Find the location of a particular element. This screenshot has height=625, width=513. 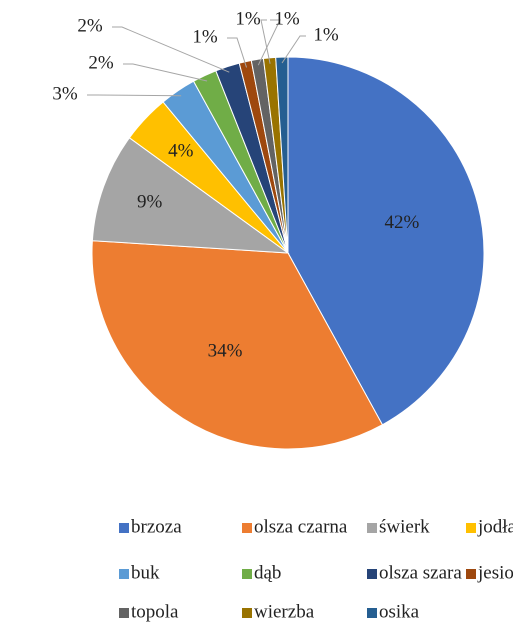

legend-label: jodła is located at coordinates (495, 526).